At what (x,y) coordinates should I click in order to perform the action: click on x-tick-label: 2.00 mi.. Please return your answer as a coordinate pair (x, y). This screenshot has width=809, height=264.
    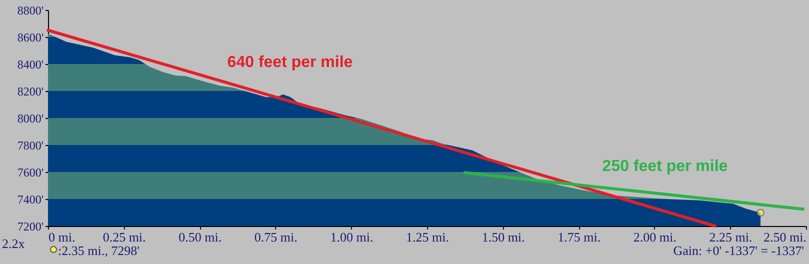
    Looking at the image, I should click on (654, 237).